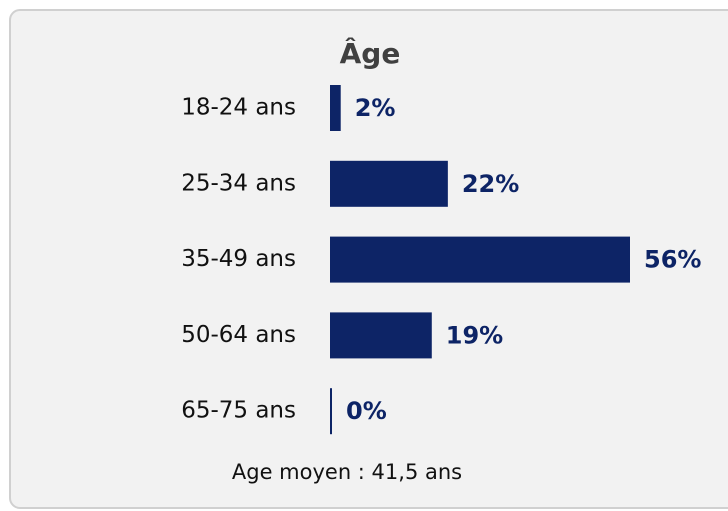 This screenshot has height=511, width=728. Describe the element at coordinates (347, 472) in the screenshot. I see `annotation: Age moyen : 41,5 ans` at that location.